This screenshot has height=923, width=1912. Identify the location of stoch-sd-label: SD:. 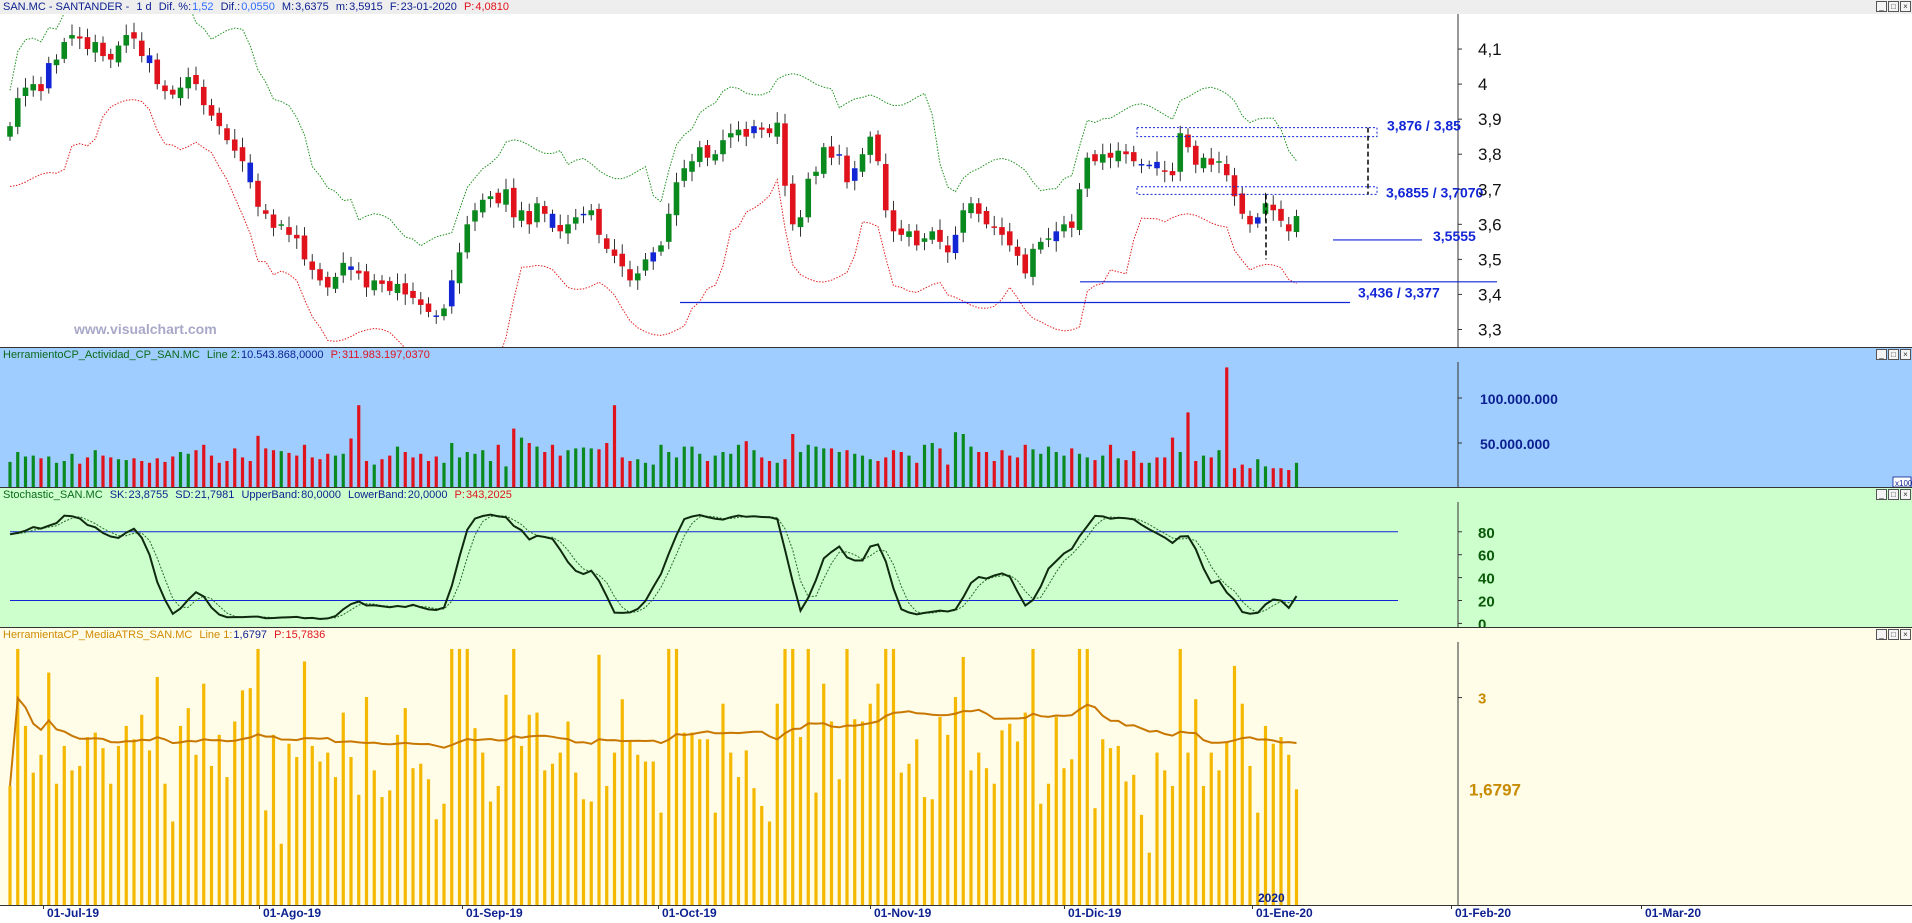
(184, 495).